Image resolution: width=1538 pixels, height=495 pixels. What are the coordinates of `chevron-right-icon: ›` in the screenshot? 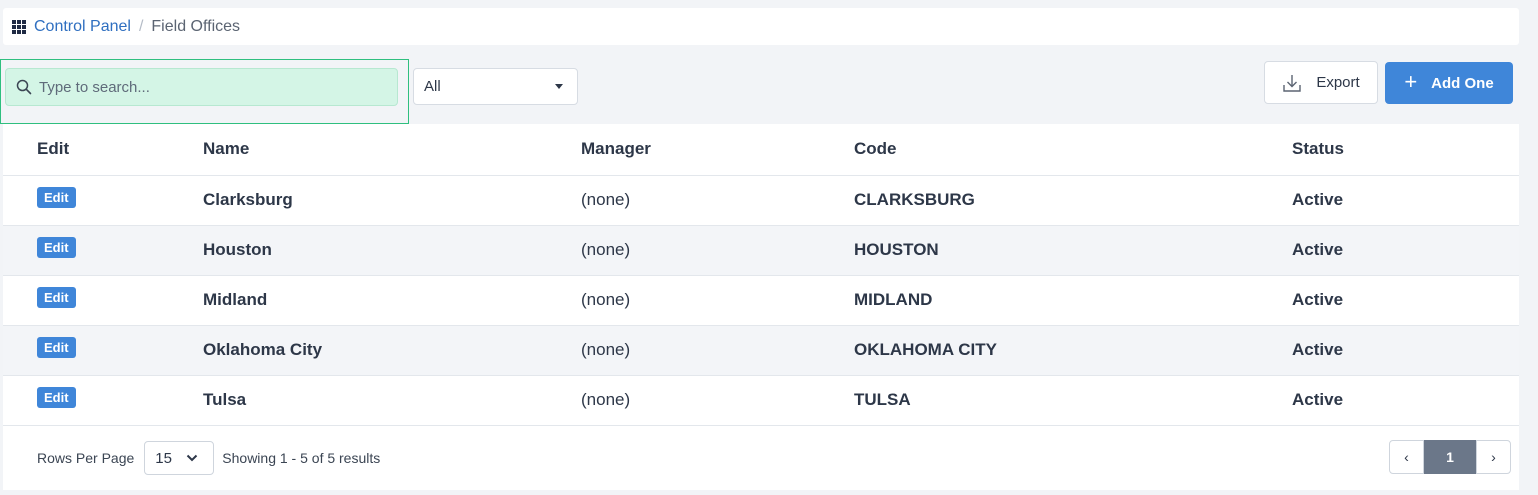 It's located at (1493, 457).